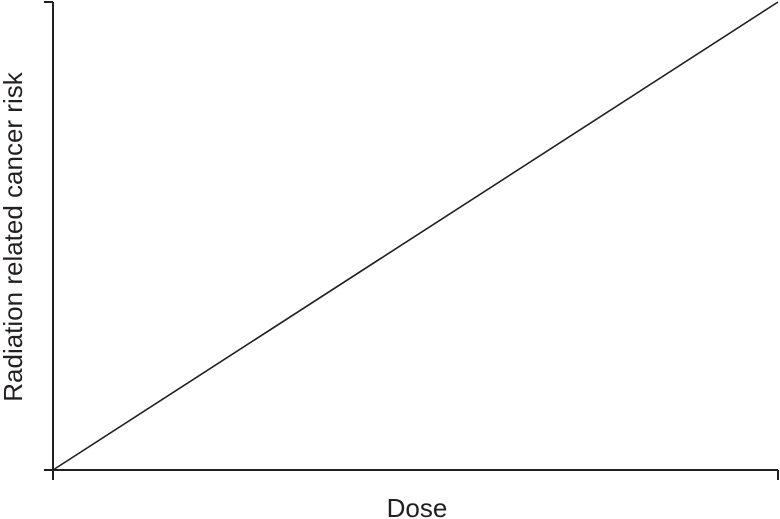  I want to click on x-axis-label: Dose, so click(417, 506).